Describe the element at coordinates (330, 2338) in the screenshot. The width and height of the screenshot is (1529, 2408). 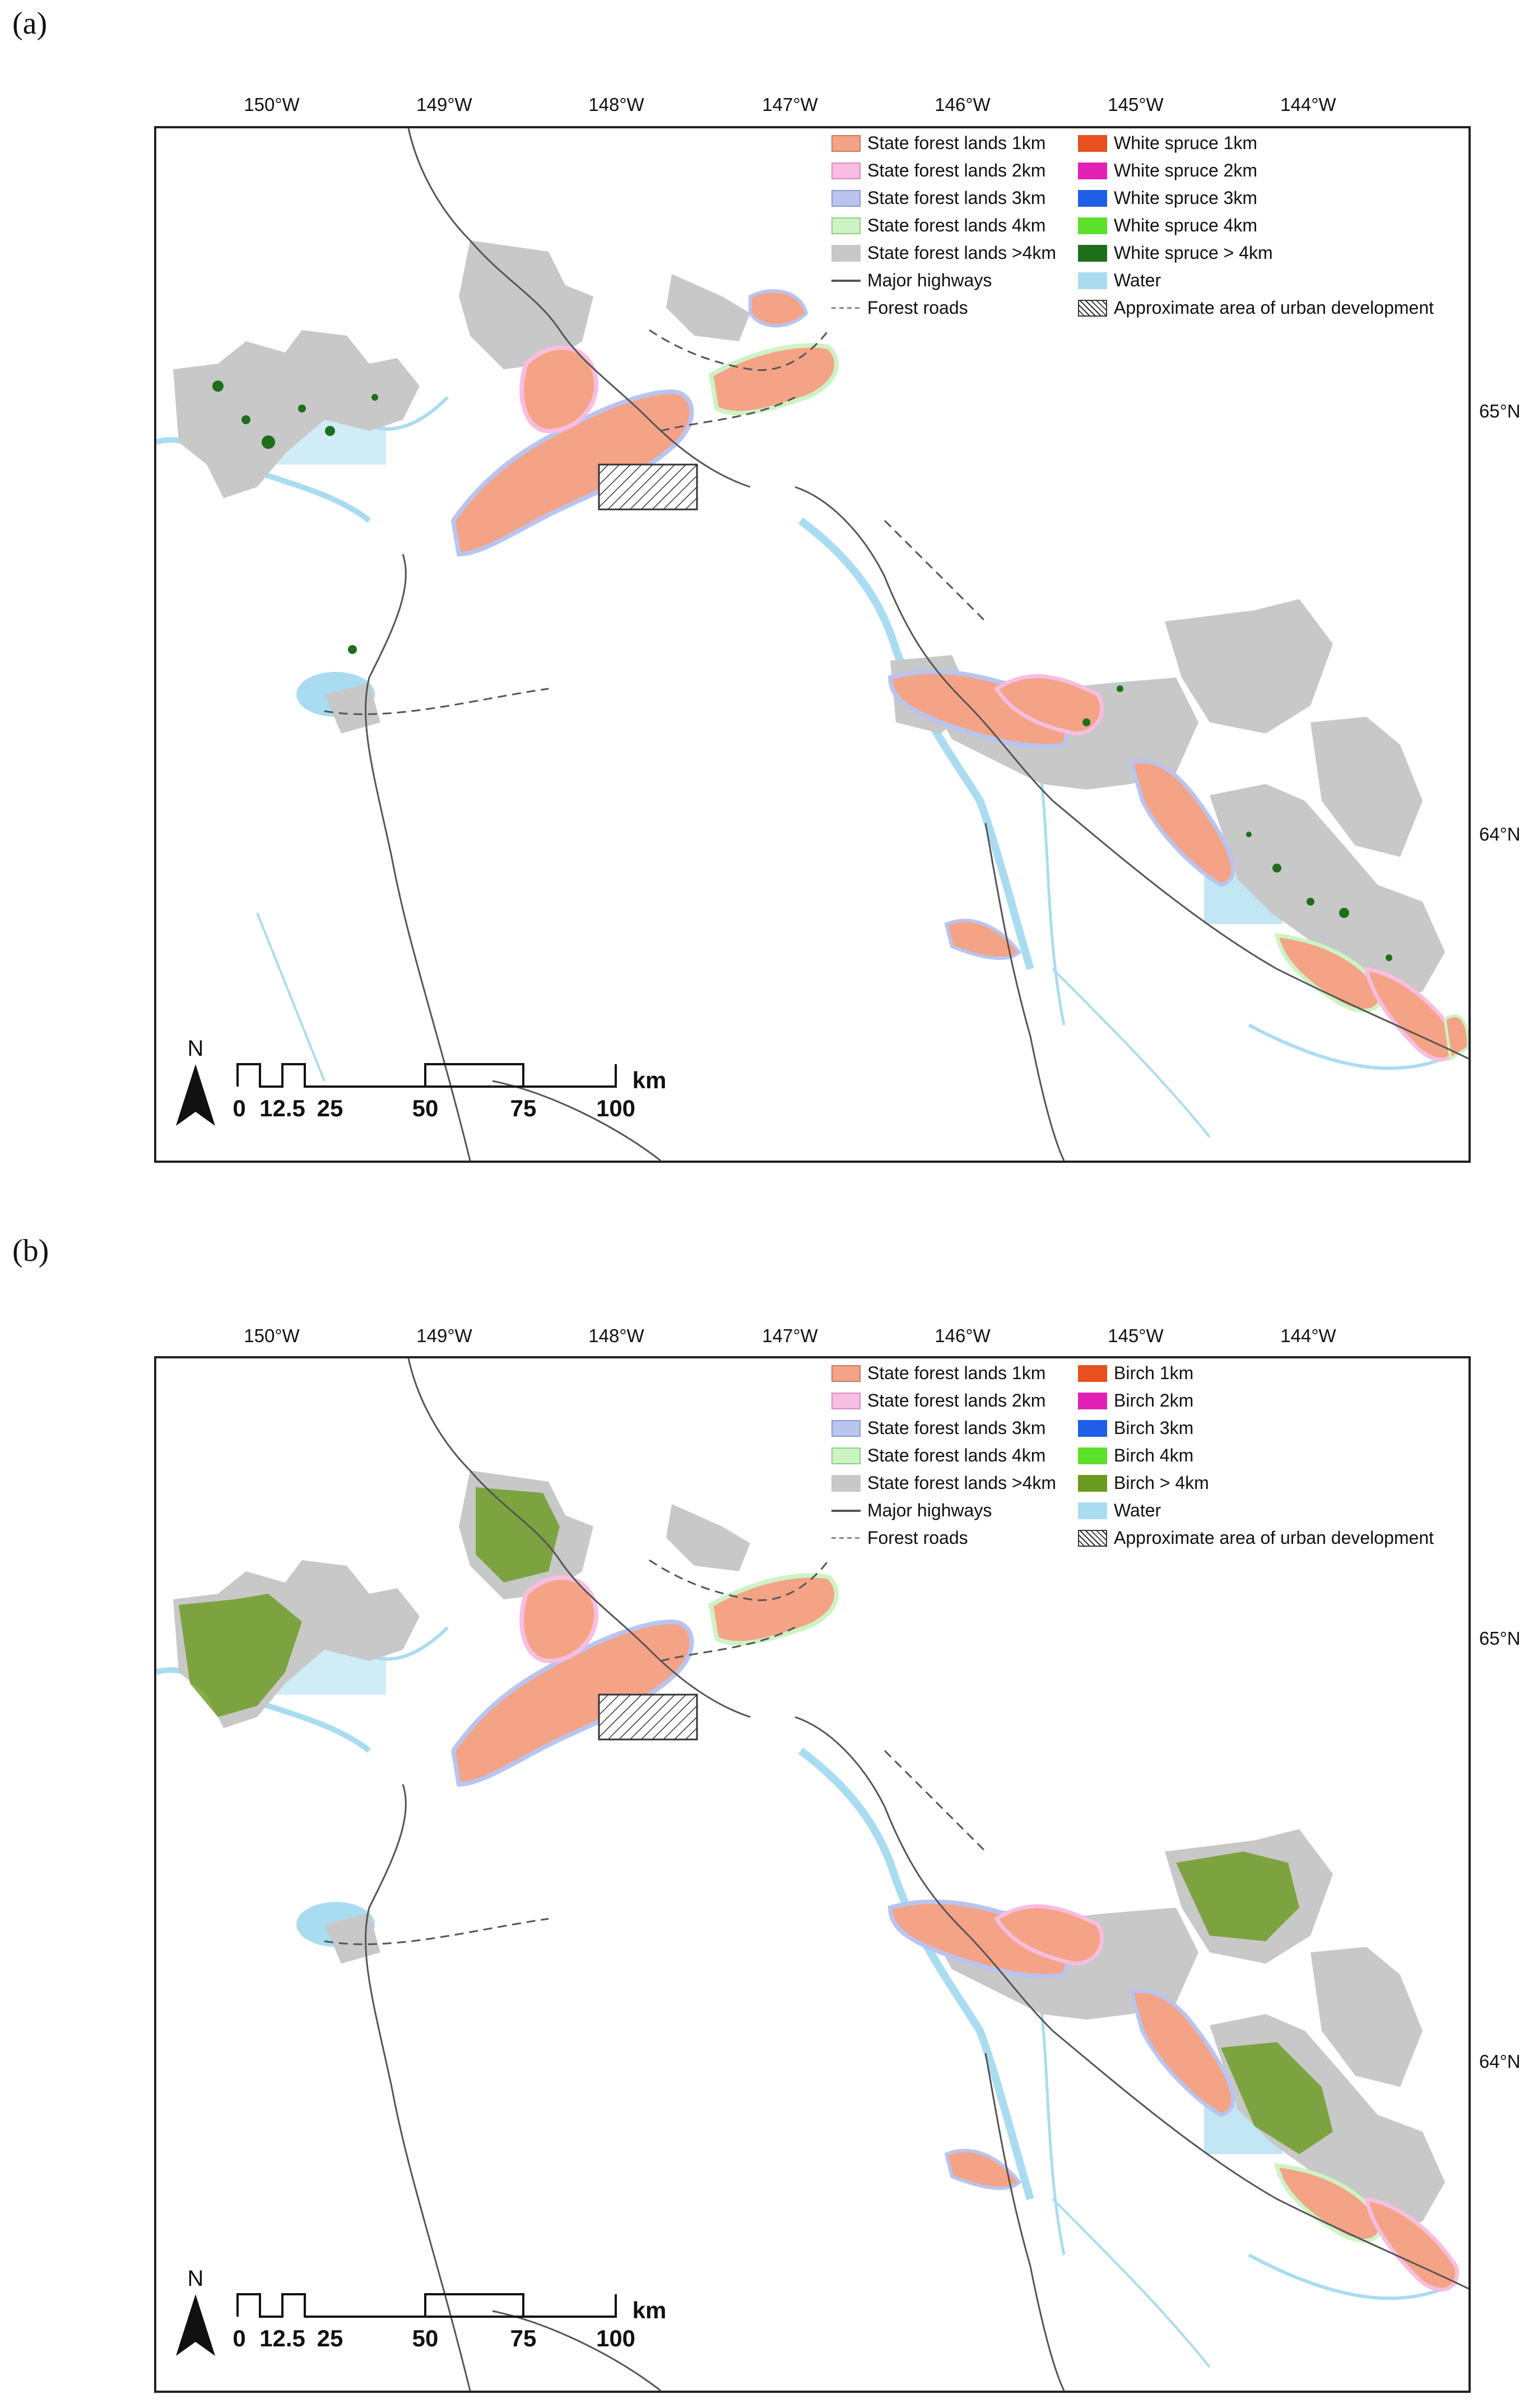
I see `scale-label-25: 25` at that location.